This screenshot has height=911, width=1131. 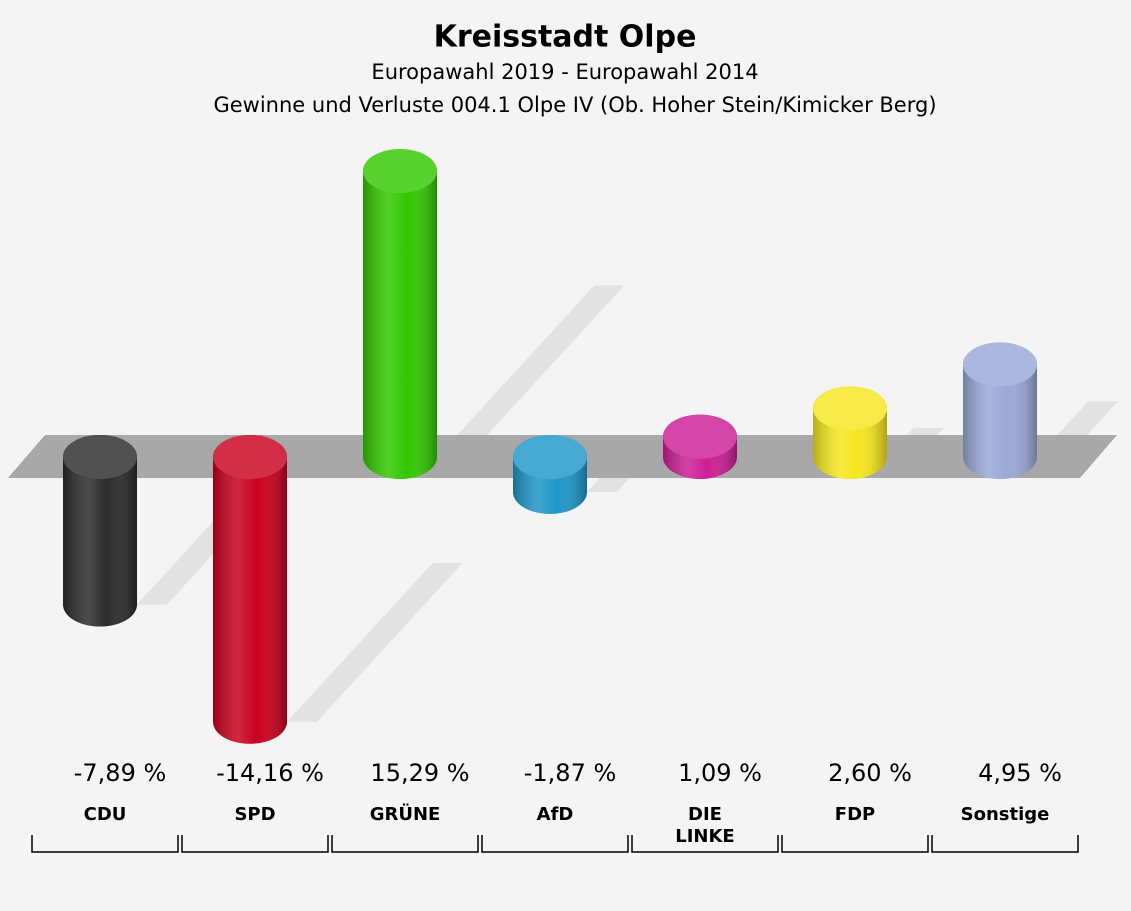 What do you see at coordinates (1005, 814) in the screenshot?
I see `category-label: Sonstige` at bounding box center [1005, 814].